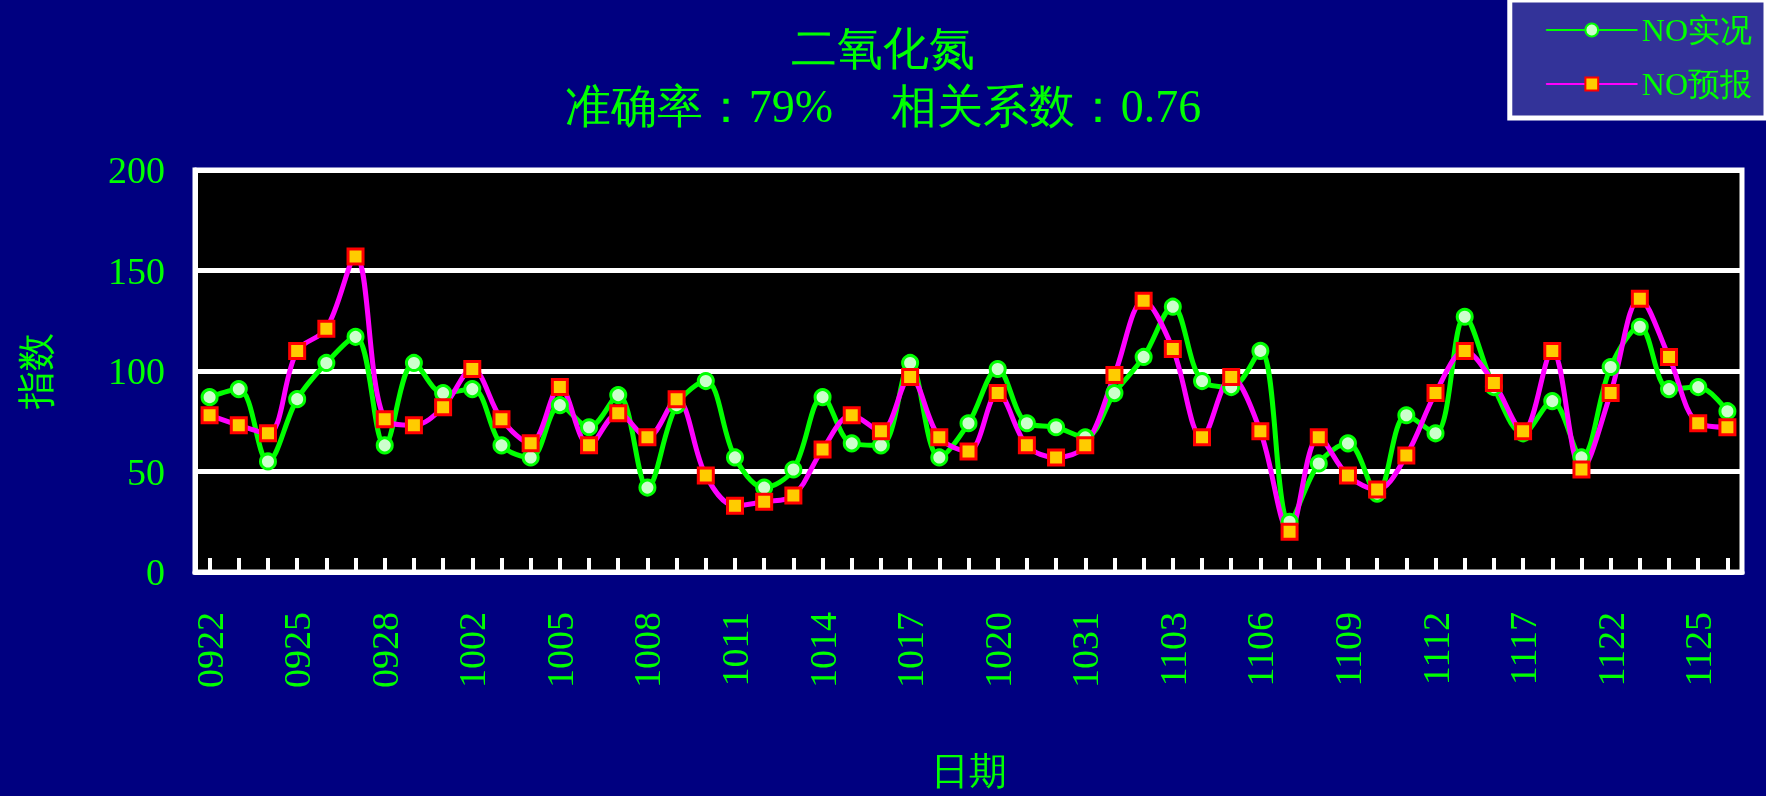 The height and width of the screenshot is (796, 1766). I want to click on x-tick-label: 1017, so click(910, 650).